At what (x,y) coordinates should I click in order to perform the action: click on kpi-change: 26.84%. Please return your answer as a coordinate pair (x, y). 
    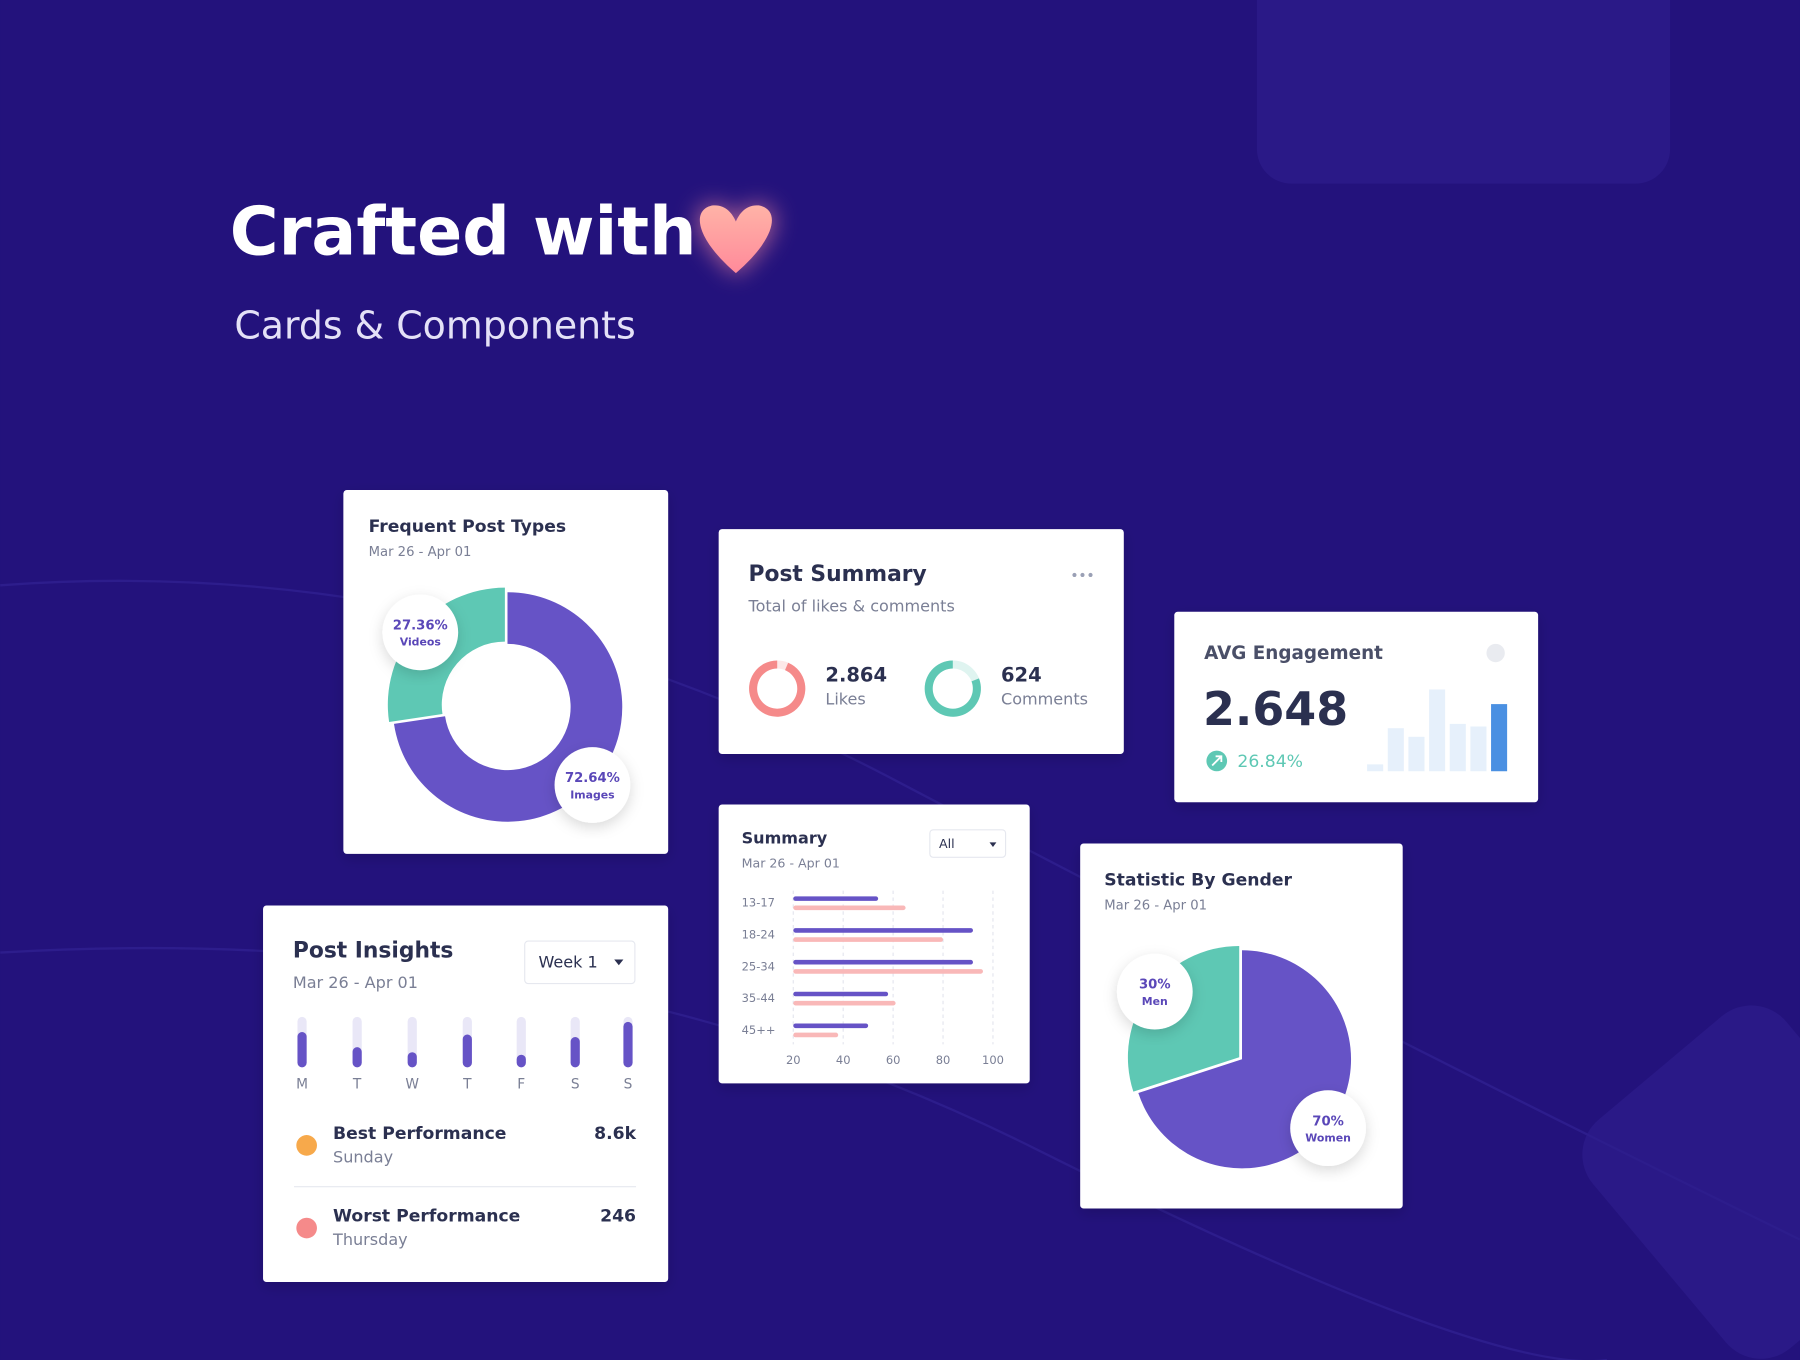
    Looking at the image, I should click on (1270, 762).